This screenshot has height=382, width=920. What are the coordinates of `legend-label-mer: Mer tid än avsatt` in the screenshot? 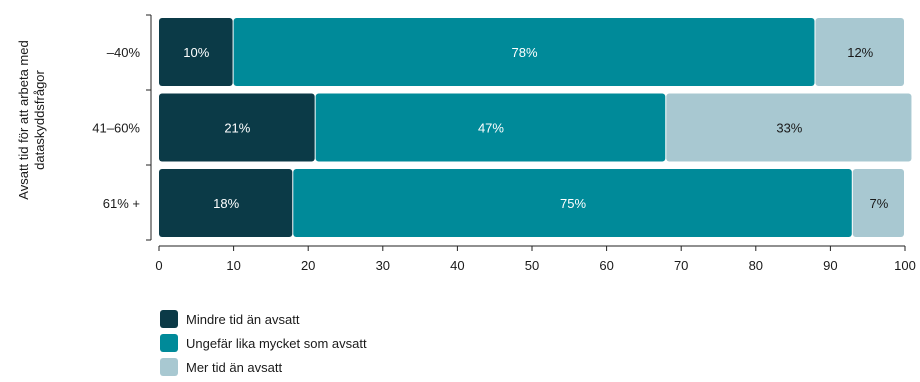 It's located at (234, 367).